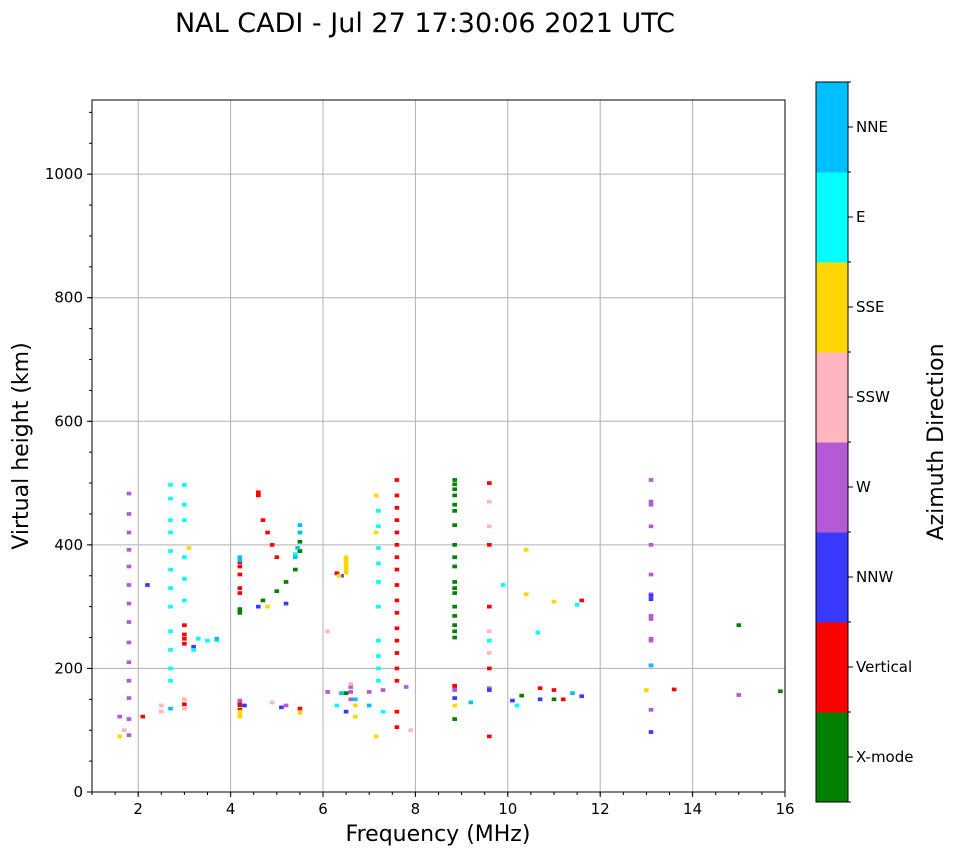 The width and height of the screenshot is (958, 857). Describe the element at coordinates (231, 809) in the screenshot. I see `x-tick-label: 4` at that location.